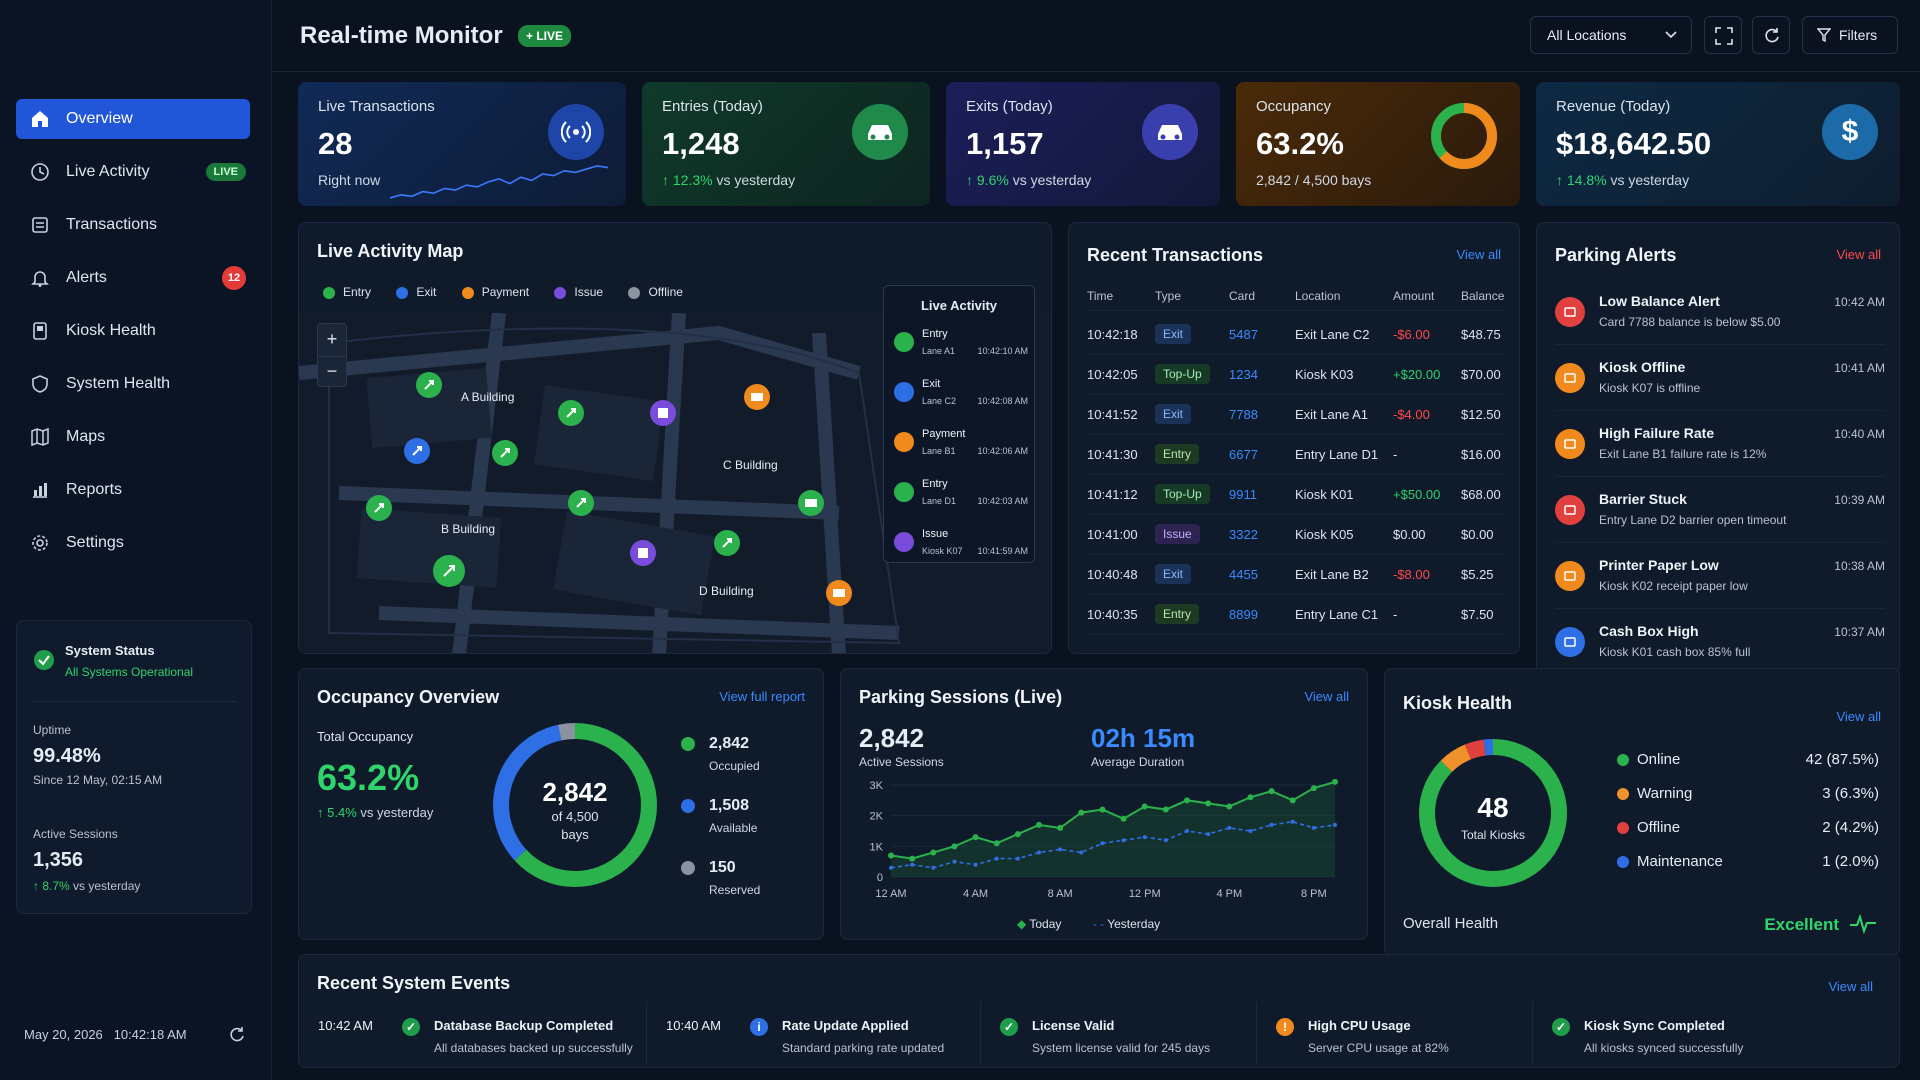 The image size is (1920, 1080). What do you see at coordinates (1297, 455) in the screenshot?
I see `table-row: 10:41:30 Entry 6677 Entry Lane D1- $16.00` at bounding box center [1297, 455].